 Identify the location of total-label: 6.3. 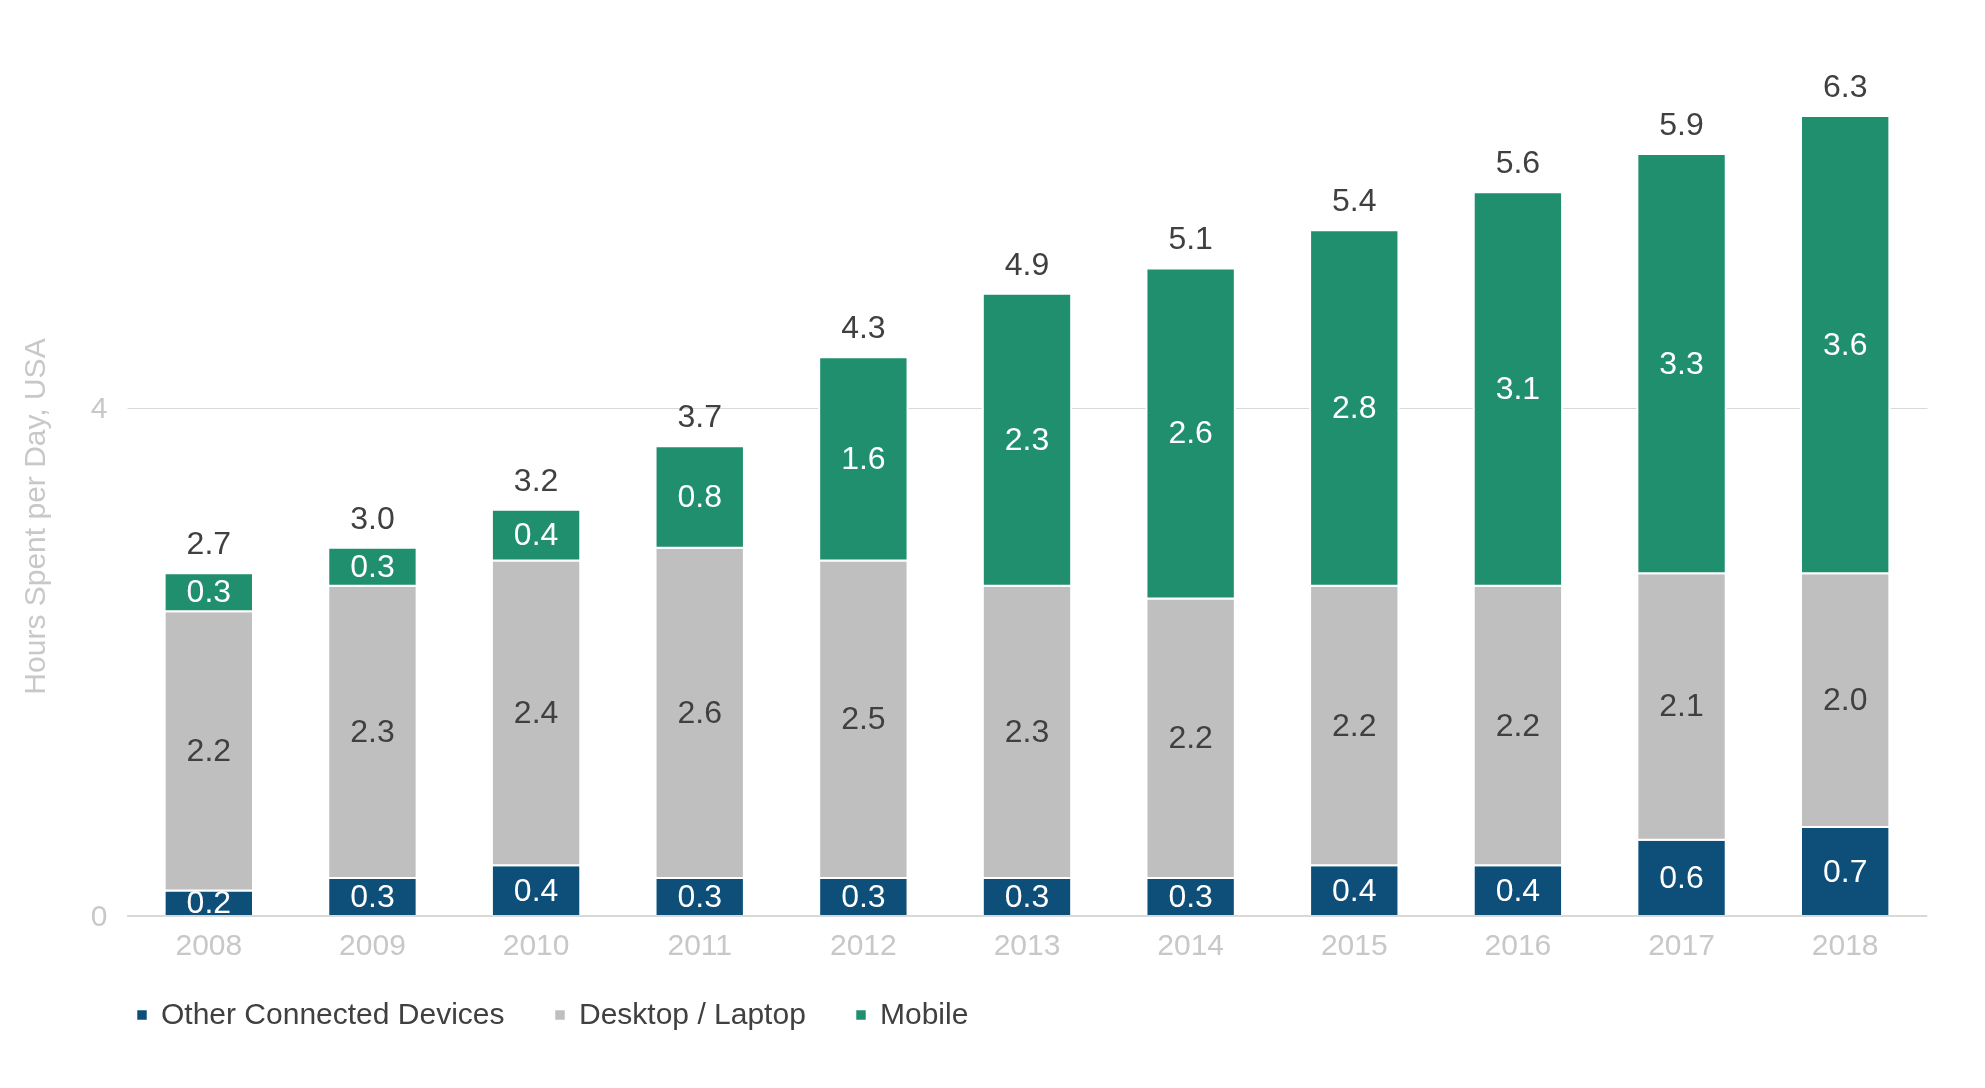
(1845, 86).